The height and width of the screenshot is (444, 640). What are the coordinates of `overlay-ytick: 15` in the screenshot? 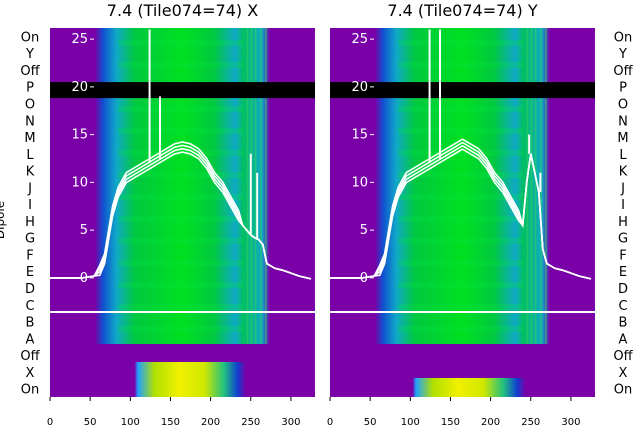 It's located at (359, 135).